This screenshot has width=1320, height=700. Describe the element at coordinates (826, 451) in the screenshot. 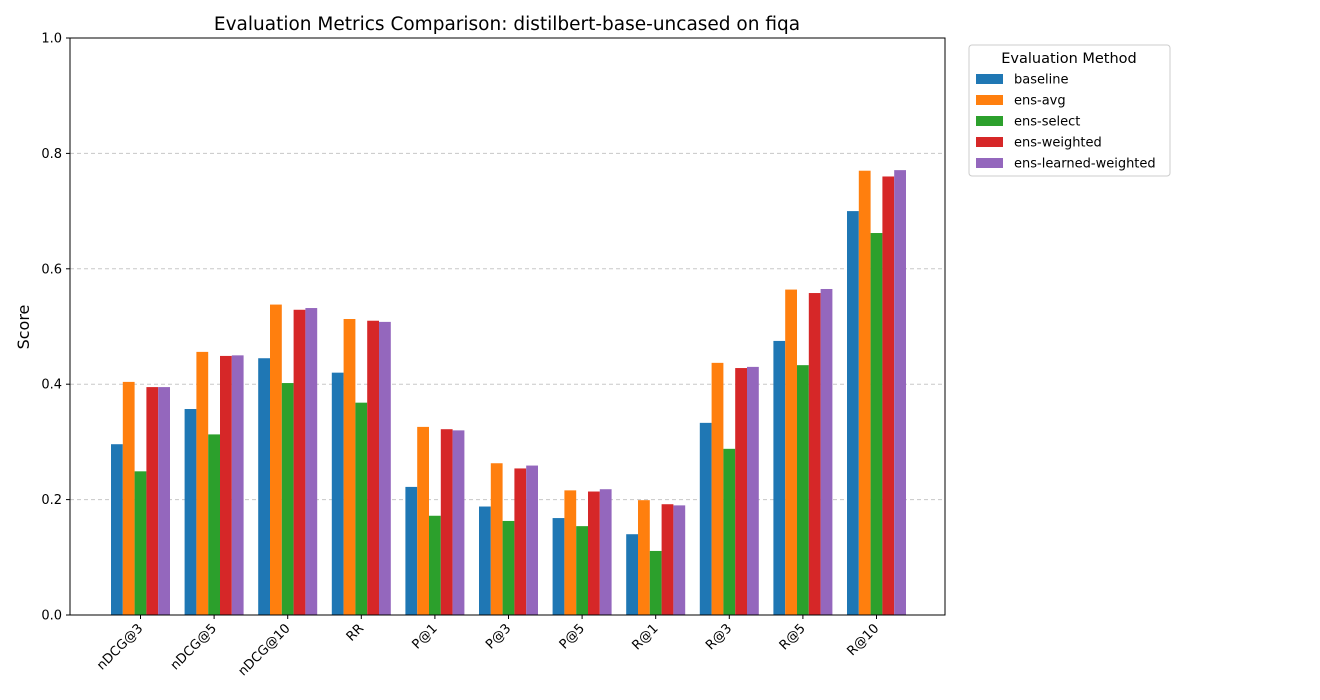

I see `bar-ens-learned-weighted-R@5` at that location.